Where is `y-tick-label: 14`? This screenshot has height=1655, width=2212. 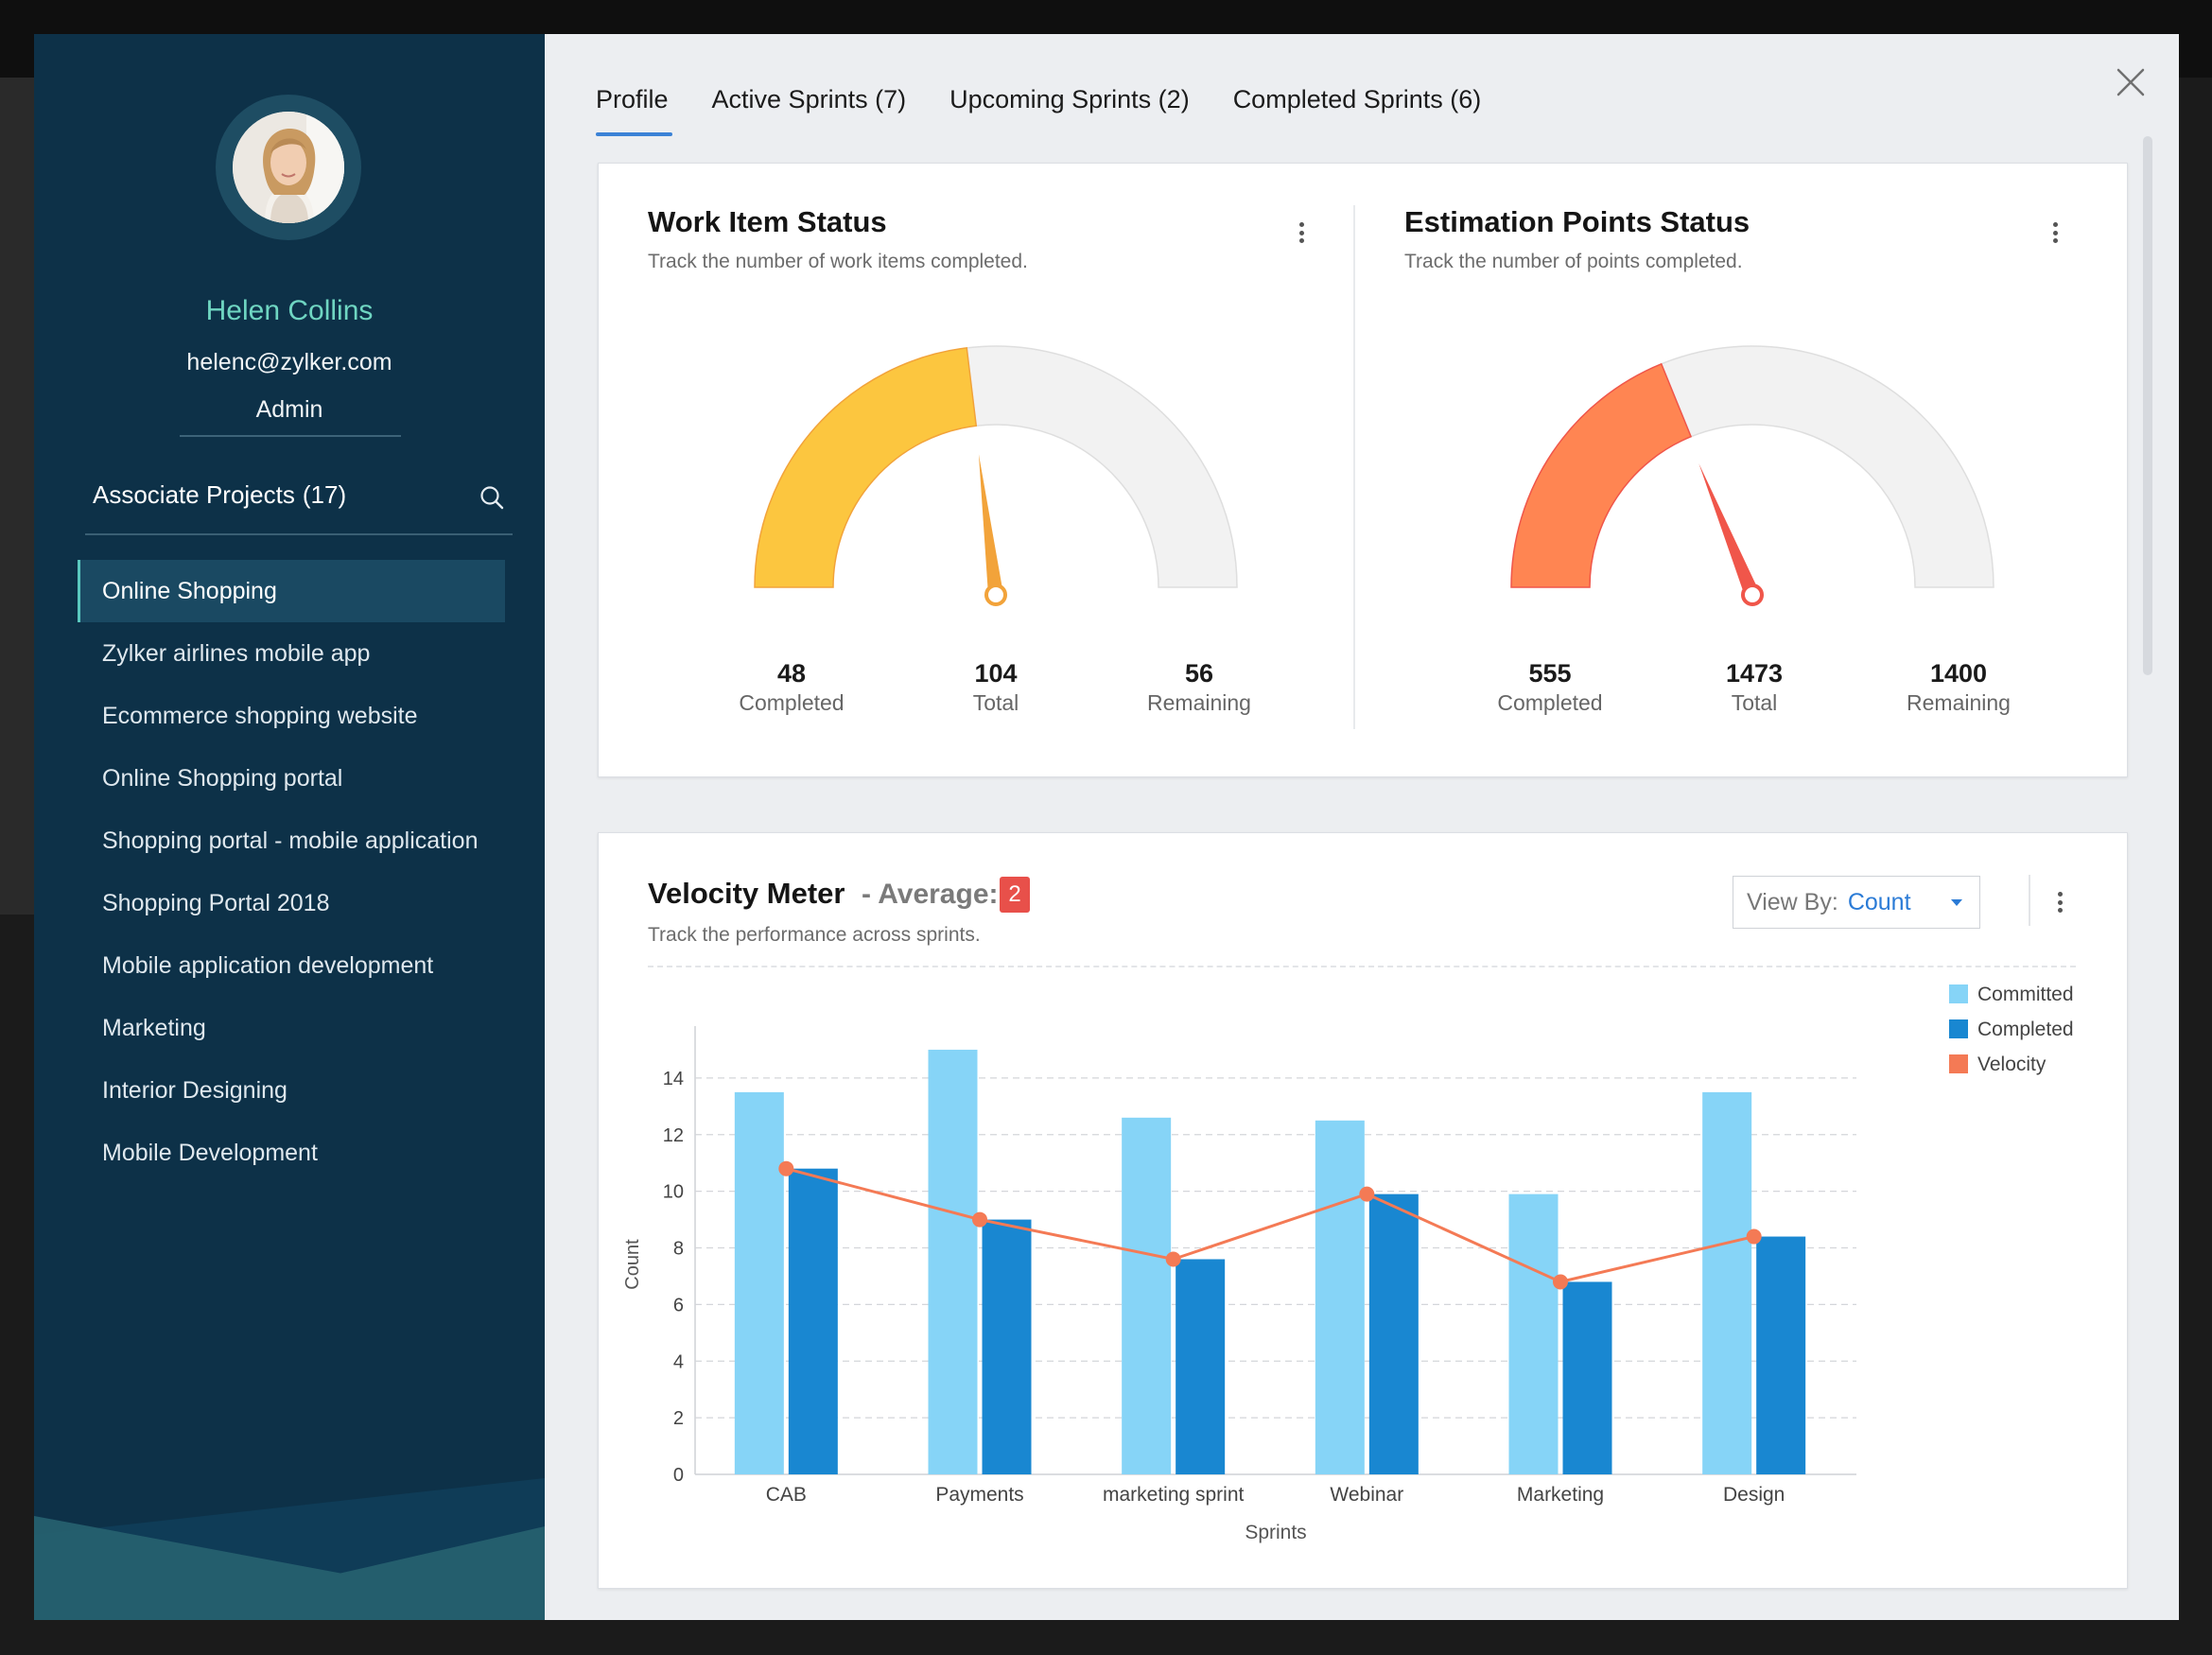 y-tick-label: 14 is located at coordinates (673, 1079).